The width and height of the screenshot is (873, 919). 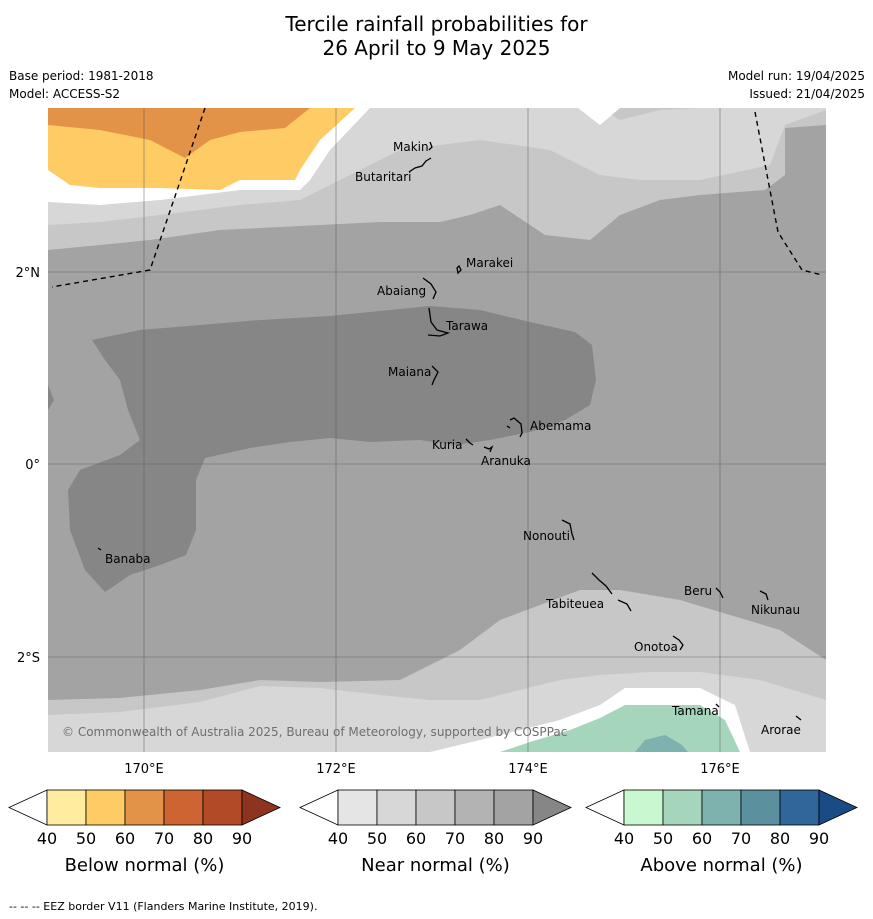 What do you see at coordinates (439, 322) in the screenshot?
I see `tarawa-island` at bounding box center [439, 322].